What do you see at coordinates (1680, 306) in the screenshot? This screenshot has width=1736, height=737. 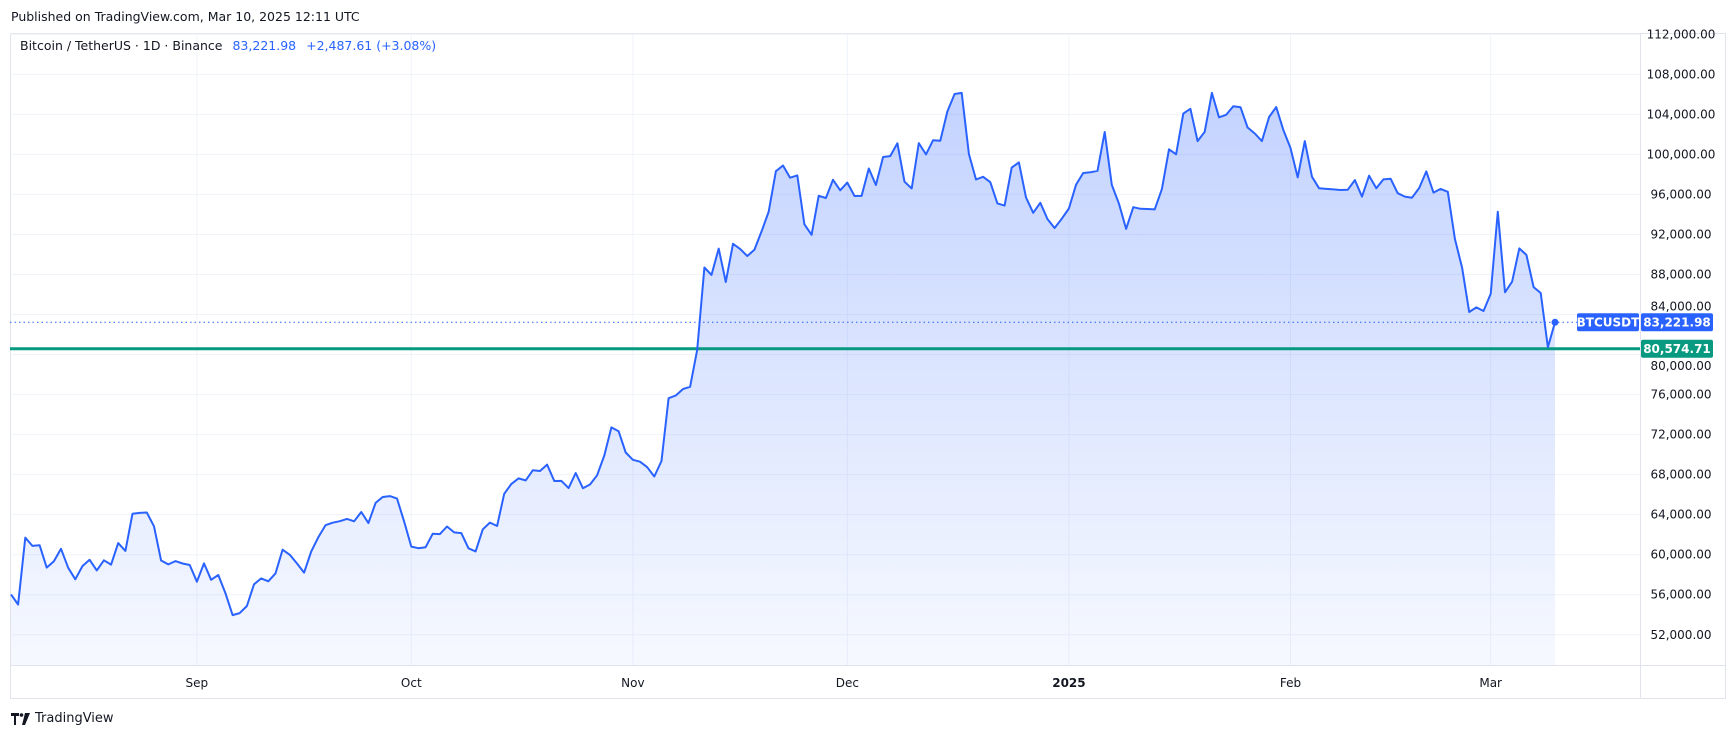 I see `y-tick-label: 84,000.00` at bounding box center [1680, 306].